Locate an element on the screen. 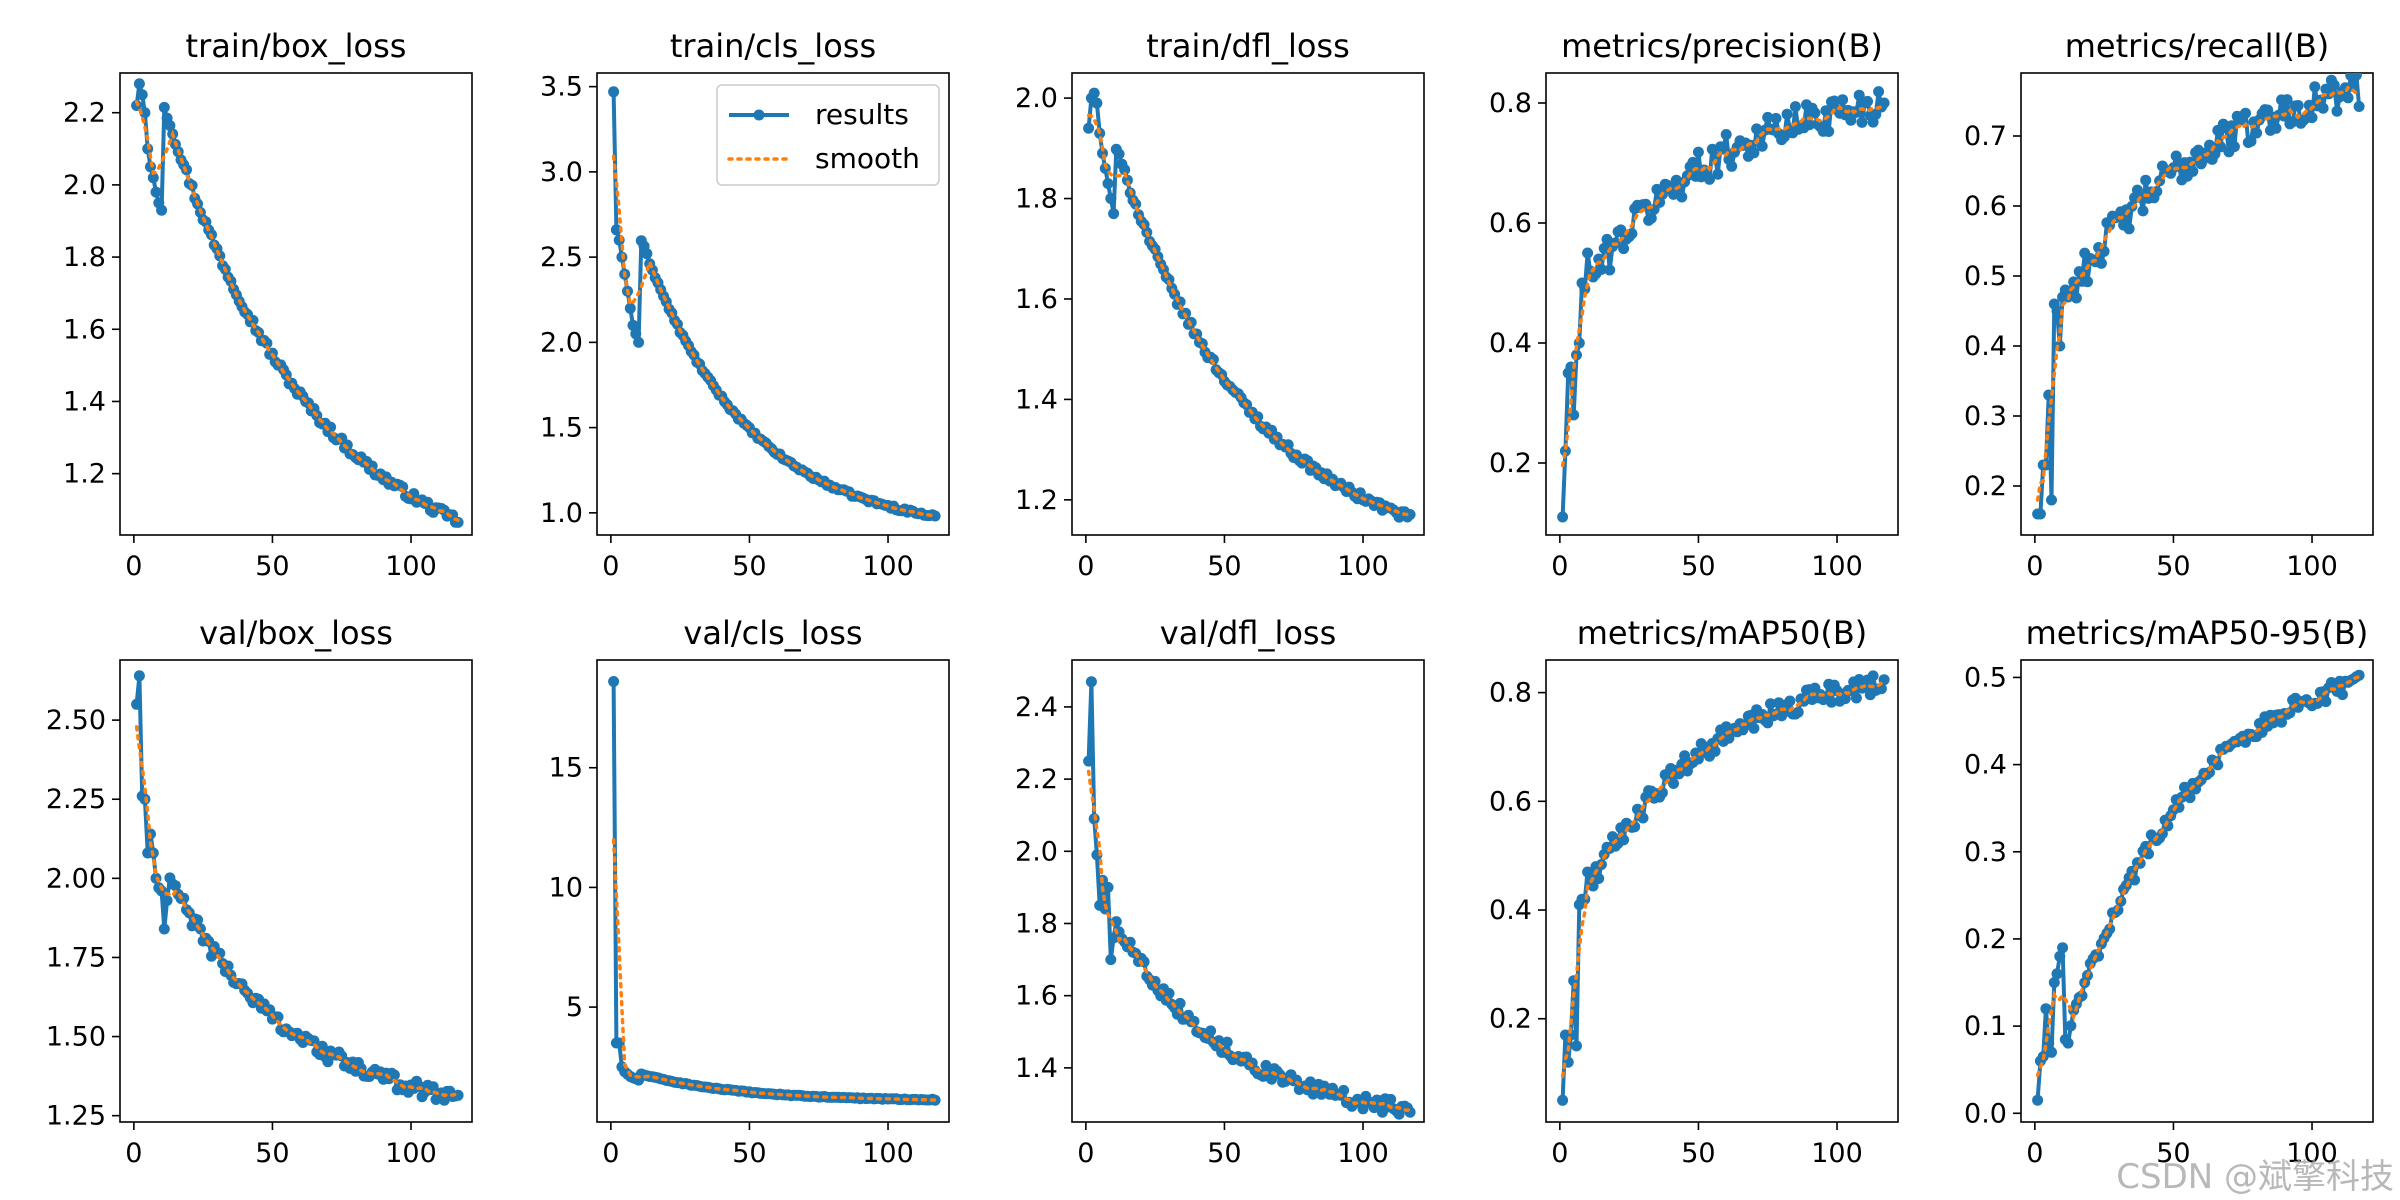 The width and height of the screenshot is (2400, 1200). y-tick-label: 1.50 is located at coordinates (76, 1037).